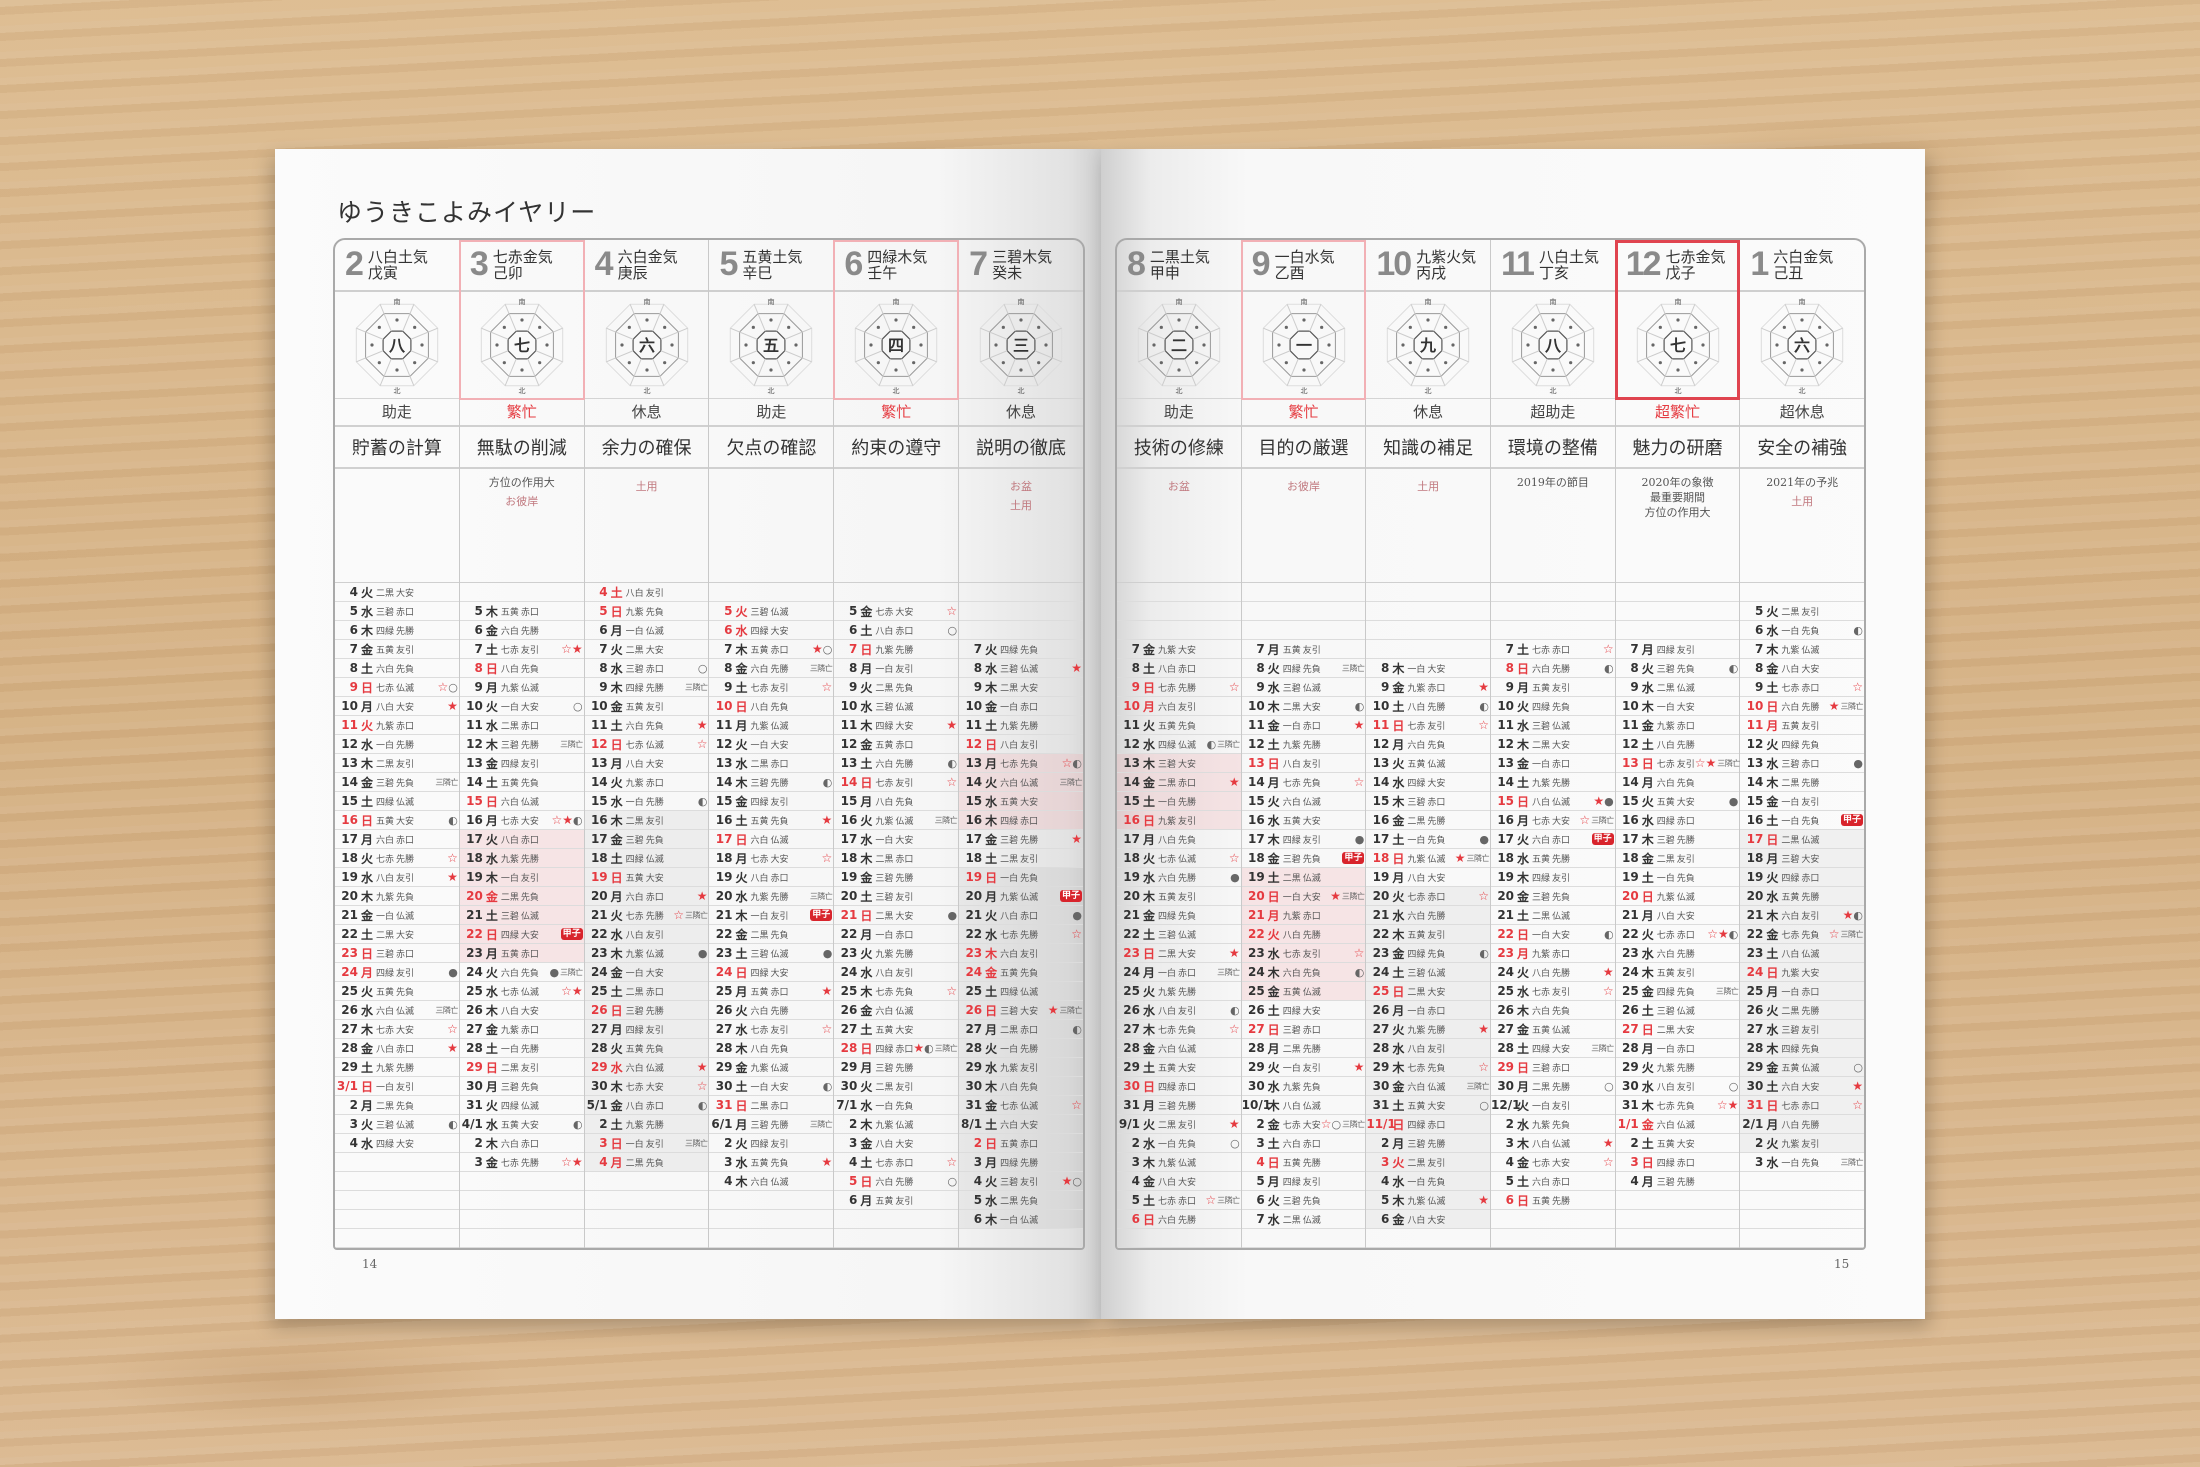  I want to click on day-row: 26 月一白 赤口, so click(1428, 1011).